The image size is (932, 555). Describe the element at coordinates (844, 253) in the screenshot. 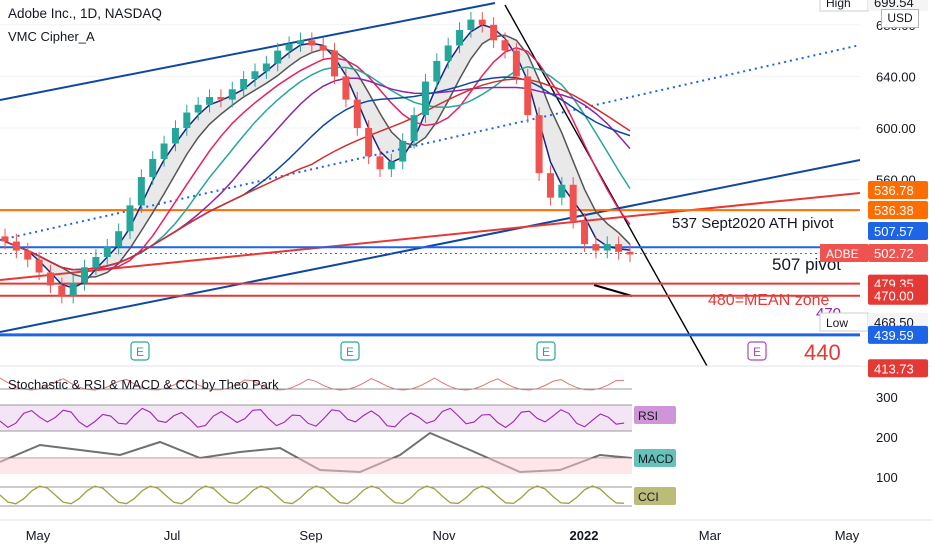

I see `price-label-name-box` at that location.